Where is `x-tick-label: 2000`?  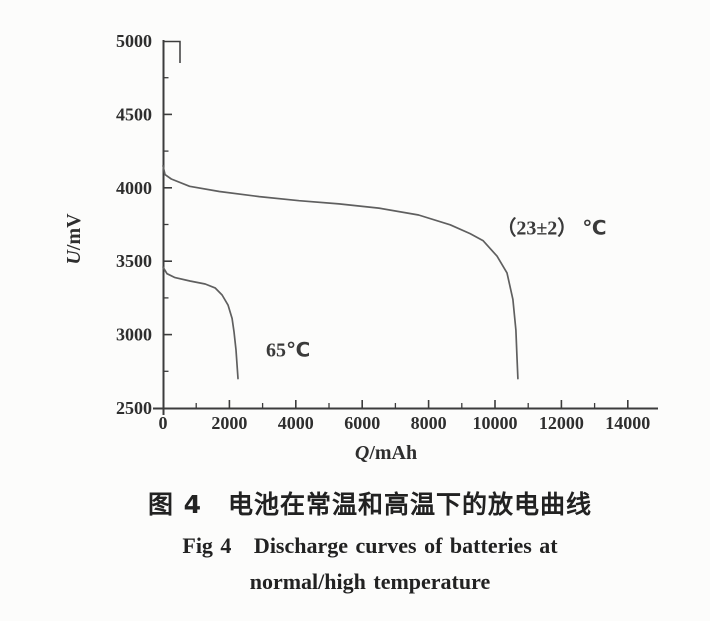 x-tick-label: 2000 is located at coordinates (229, 423).